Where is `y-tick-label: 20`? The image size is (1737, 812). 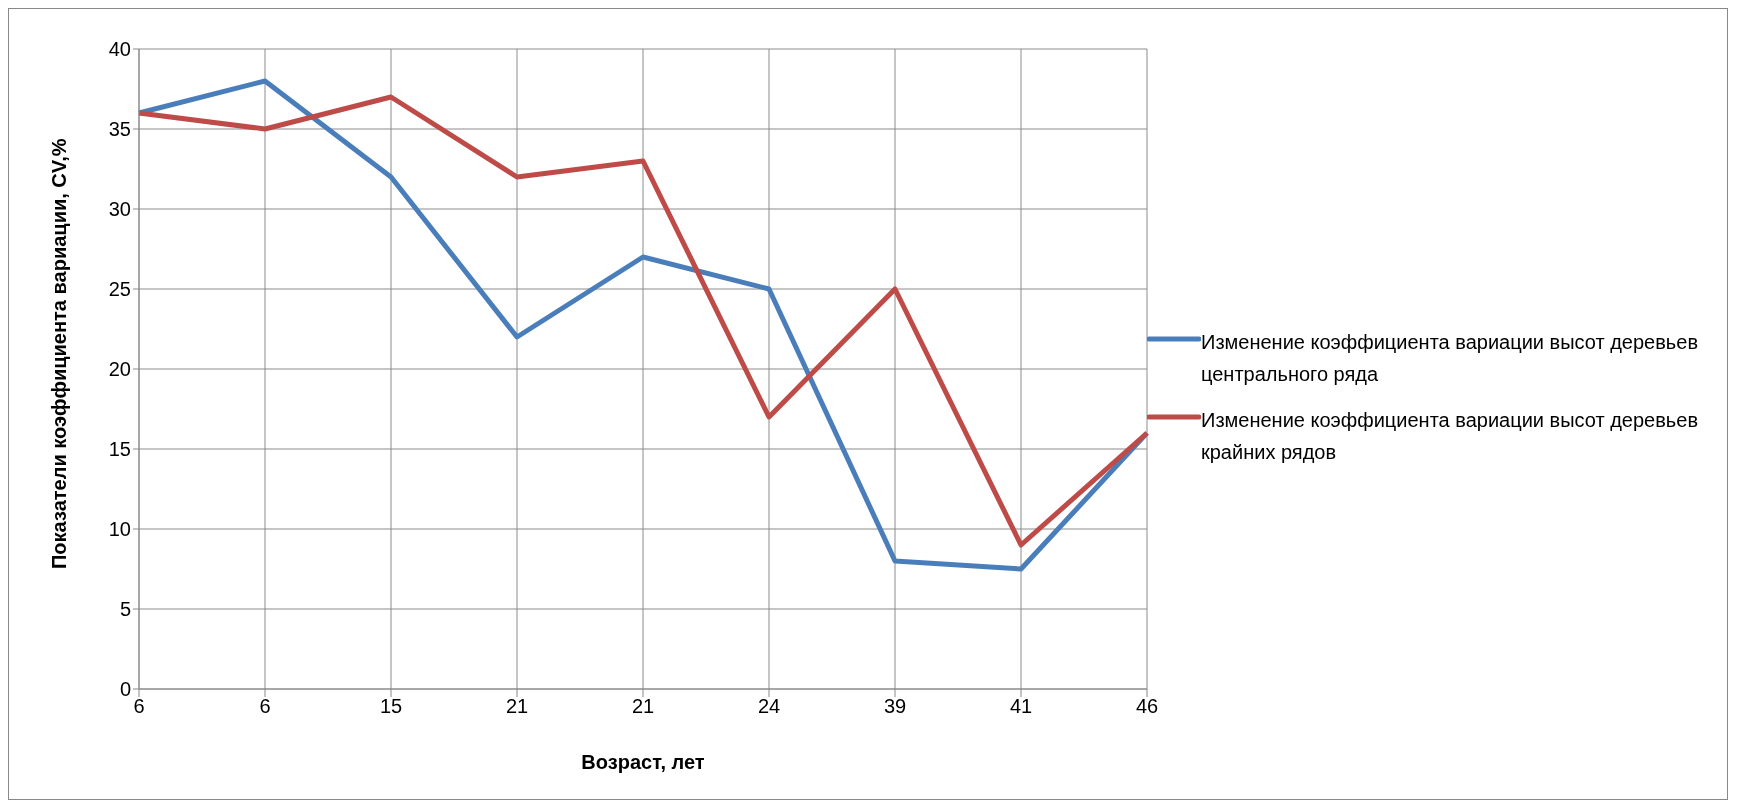 y-tick-label: 20 is located at coordinates (119, 369).